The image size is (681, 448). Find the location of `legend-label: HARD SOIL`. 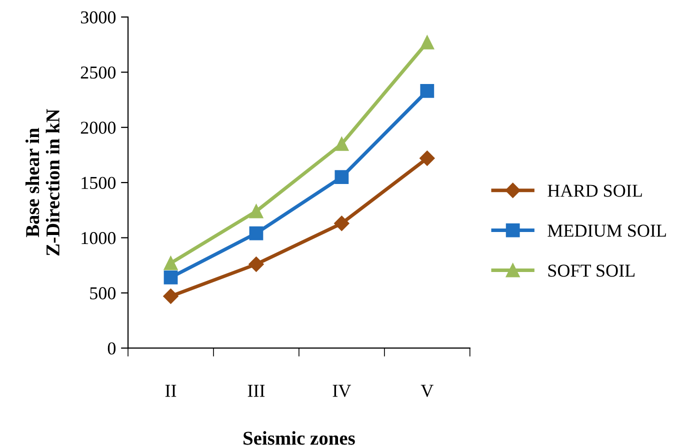

legend-label: HARD SOIL is located at coordinates (595, 190).